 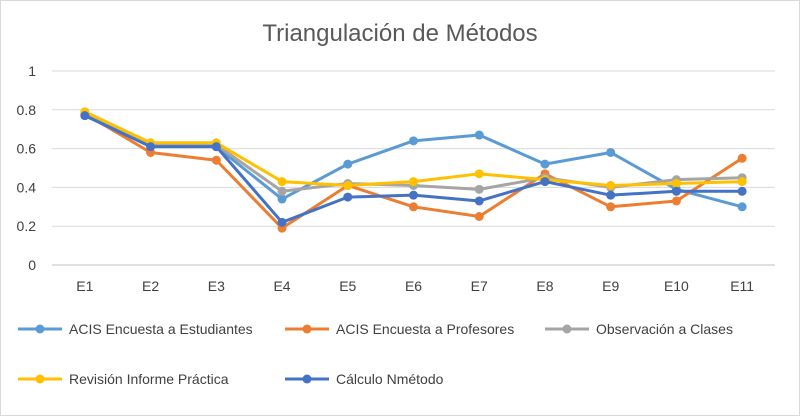 I want to click on x-tick-label: E7, so click(x=479, y=286).